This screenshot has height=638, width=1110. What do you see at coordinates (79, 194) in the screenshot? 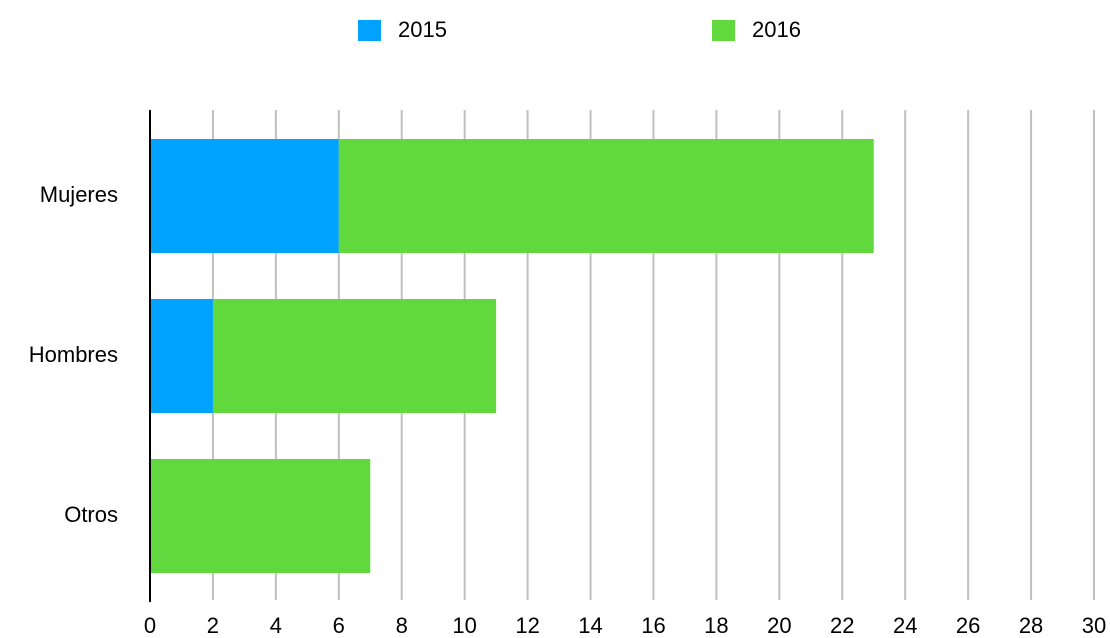
I see `y-tick-label: Mujeres` at bounding box center [79, 194].